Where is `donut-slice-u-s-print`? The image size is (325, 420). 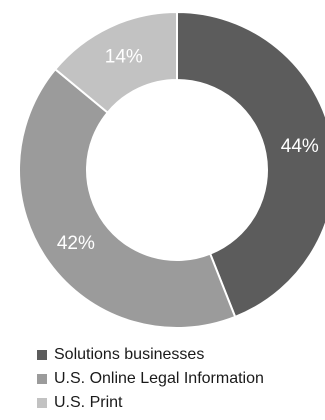 donut-slice-u-s-print is located at coordinates (115, 62).